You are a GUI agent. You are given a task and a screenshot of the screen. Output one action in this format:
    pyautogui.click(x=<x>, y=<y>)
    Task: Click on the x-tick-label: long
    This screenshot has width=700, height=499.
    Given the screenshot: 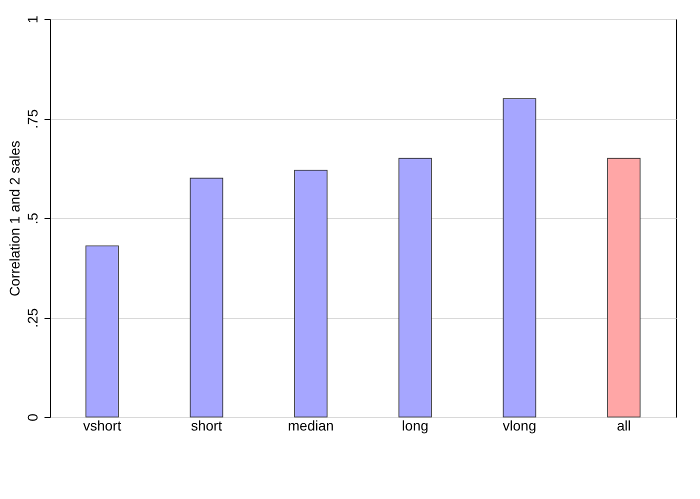 What is the action you would take?
    pyautogui.click(x=415, y=426)
    